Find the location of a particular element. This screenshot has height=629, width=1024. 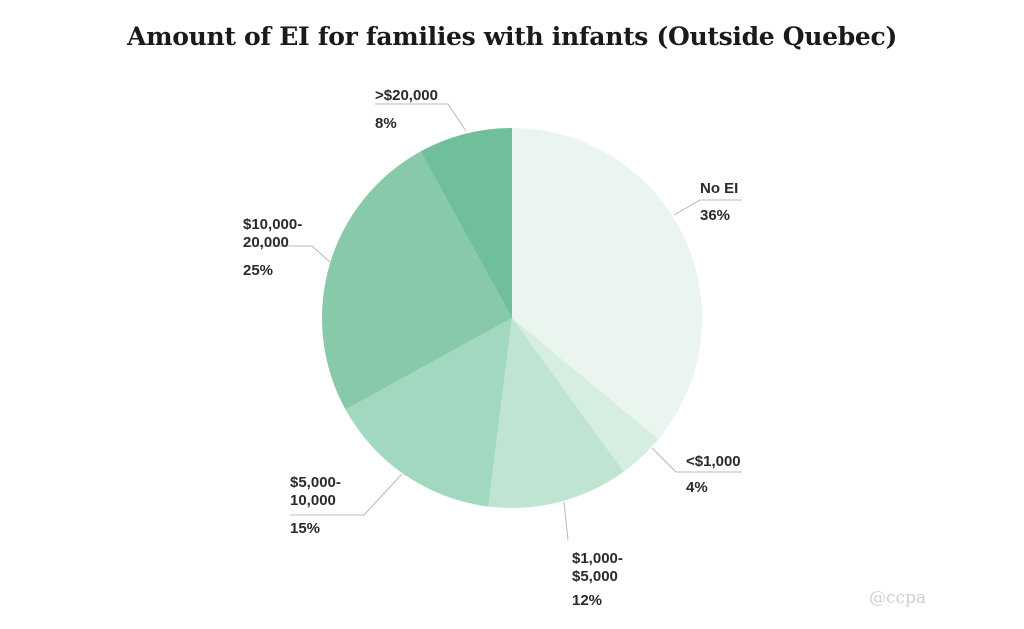

slice-percent-label: 12% is located at coordinates (587, 600).